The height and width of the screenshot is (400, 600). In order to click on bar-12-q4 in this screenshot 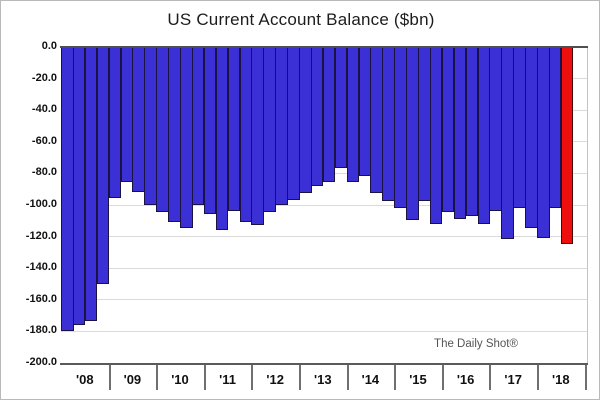, I will do `click(293, 123)`.